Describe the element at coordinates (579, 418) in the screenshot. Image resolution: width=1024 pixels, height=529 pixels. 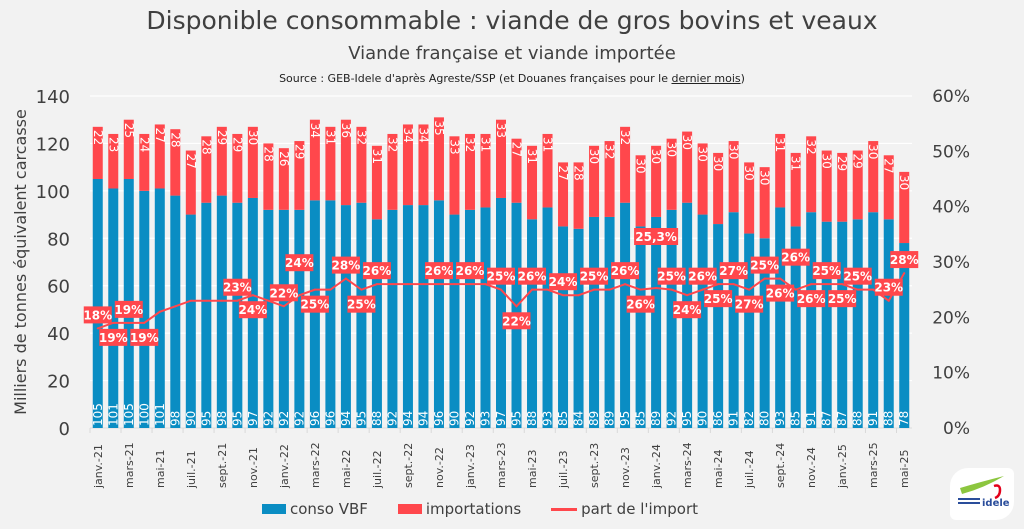
I see `bar-label-conso: 84` at that location.